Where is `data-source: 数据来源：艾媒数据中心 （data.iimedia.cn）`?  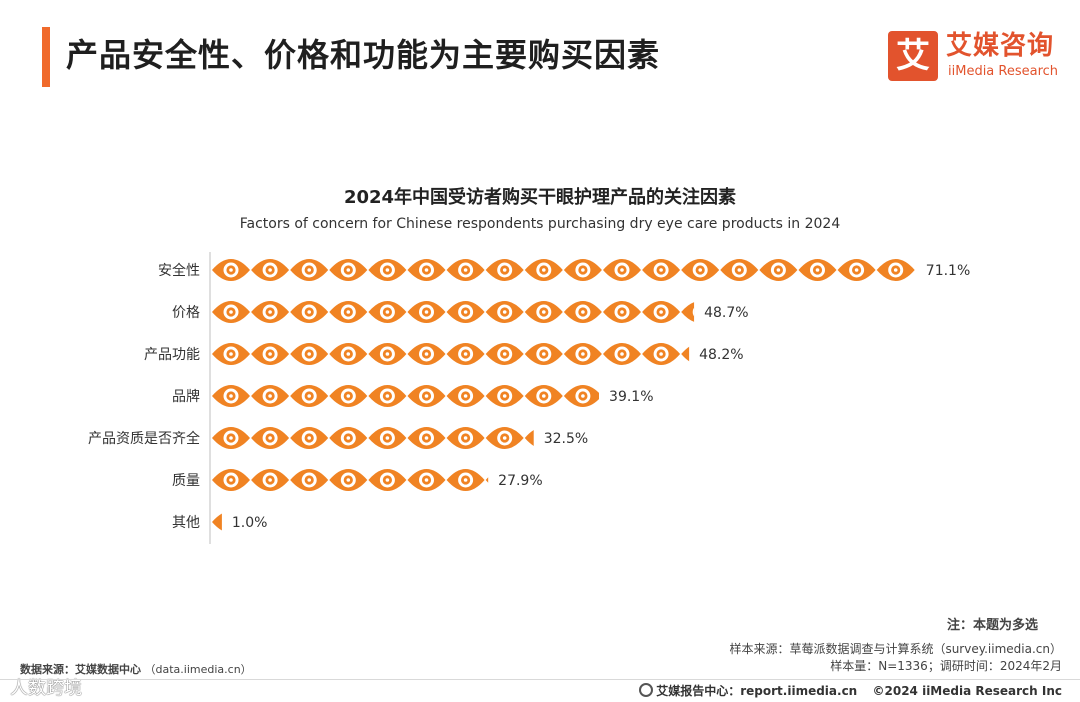 data-source: 数据来源：艾媒数据中心 （data.iimedia.cn） is located at coordinates (136, 669).